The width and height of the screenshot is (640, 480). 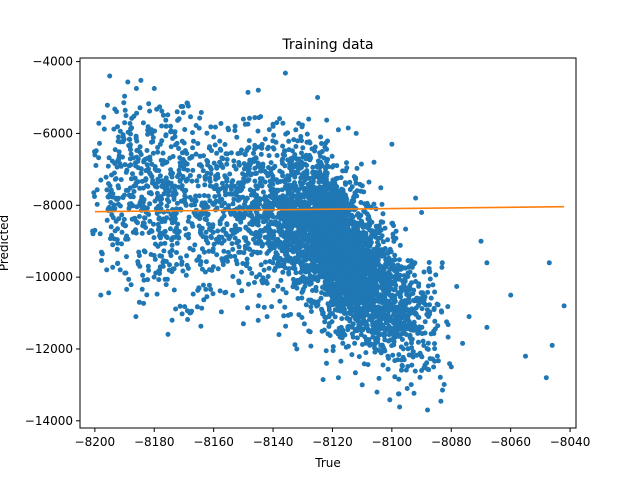 I want to click on y-tick-label: −4000, so click(x=52, y=62).